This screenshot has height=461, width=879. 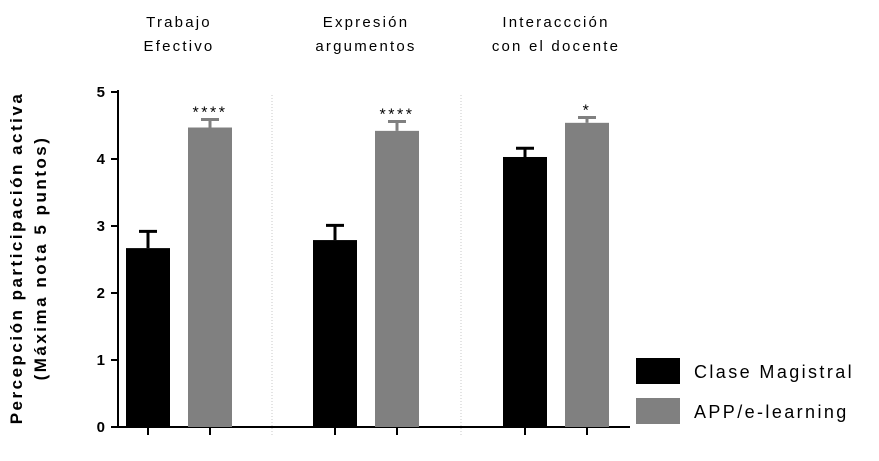 What do you see at coordinates (16, 258) in the screenshot?
I see `y-axis-title-line: Percepción participación activa` at bounding box center [16, 258].